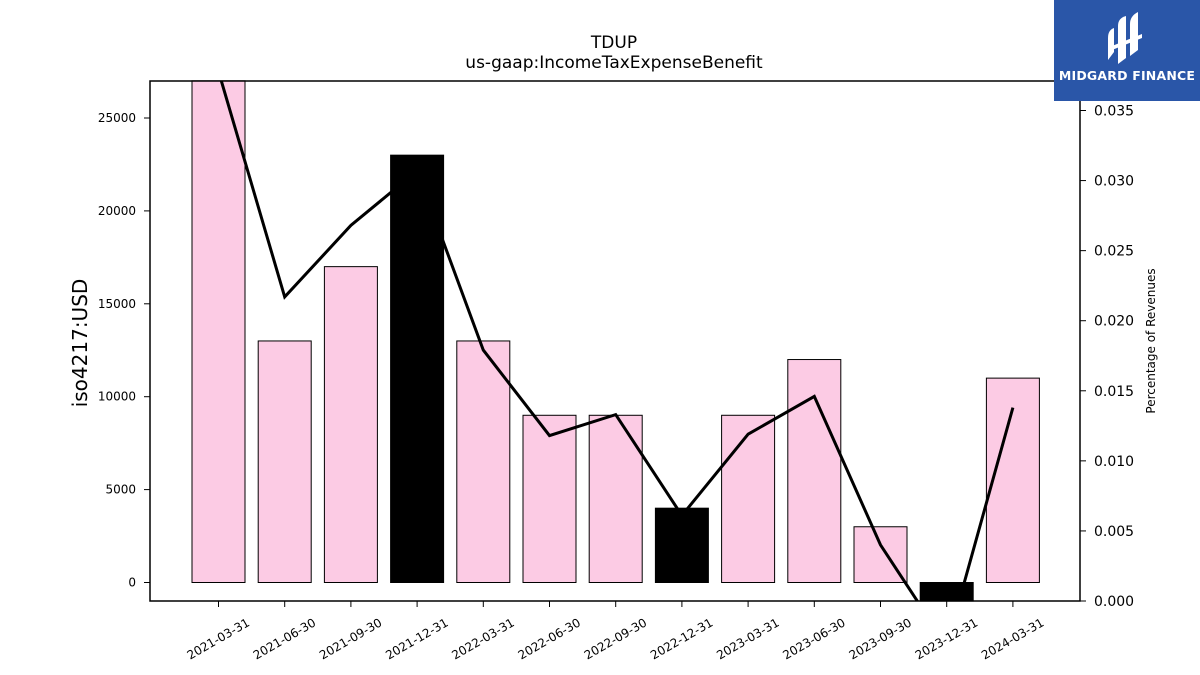  I want to click on y2-tick-label: 0.000, so click(1114, 602).